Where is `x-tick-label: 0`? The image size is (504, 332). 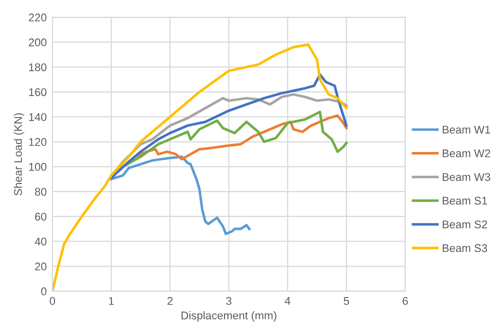
x-tick-label: 0 is located at coordinates (53, 301).